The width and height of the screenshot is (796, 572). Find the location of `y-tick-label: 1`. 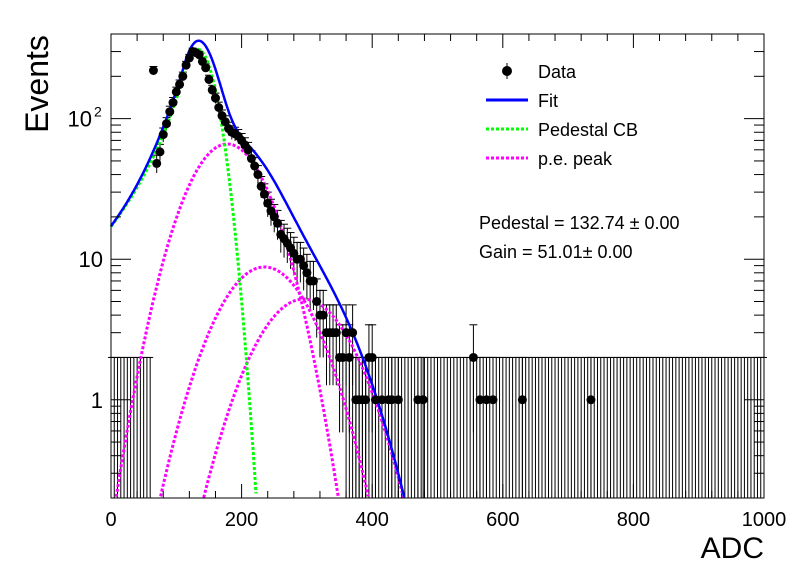

y-tick-label: 1 is located at coordinates (97, 400).